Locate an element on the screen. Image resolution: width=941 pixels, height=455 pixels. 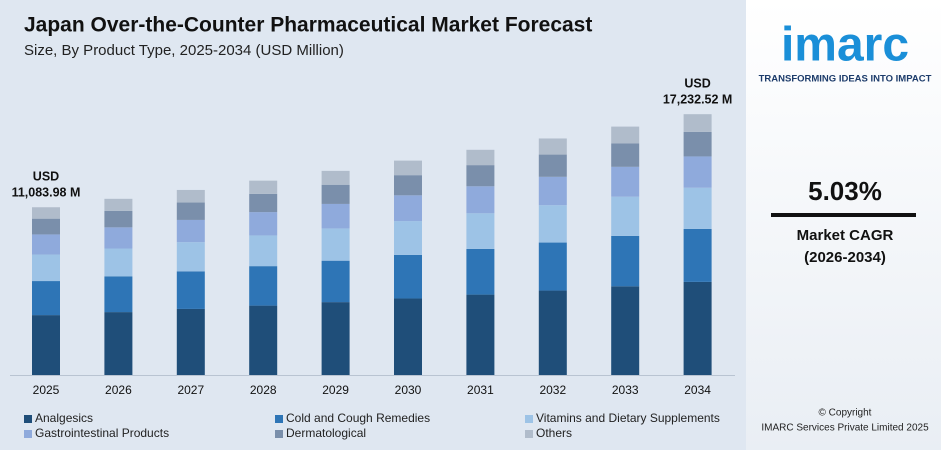
x-tick-label: 2034 is located at coordinates (697, 390).